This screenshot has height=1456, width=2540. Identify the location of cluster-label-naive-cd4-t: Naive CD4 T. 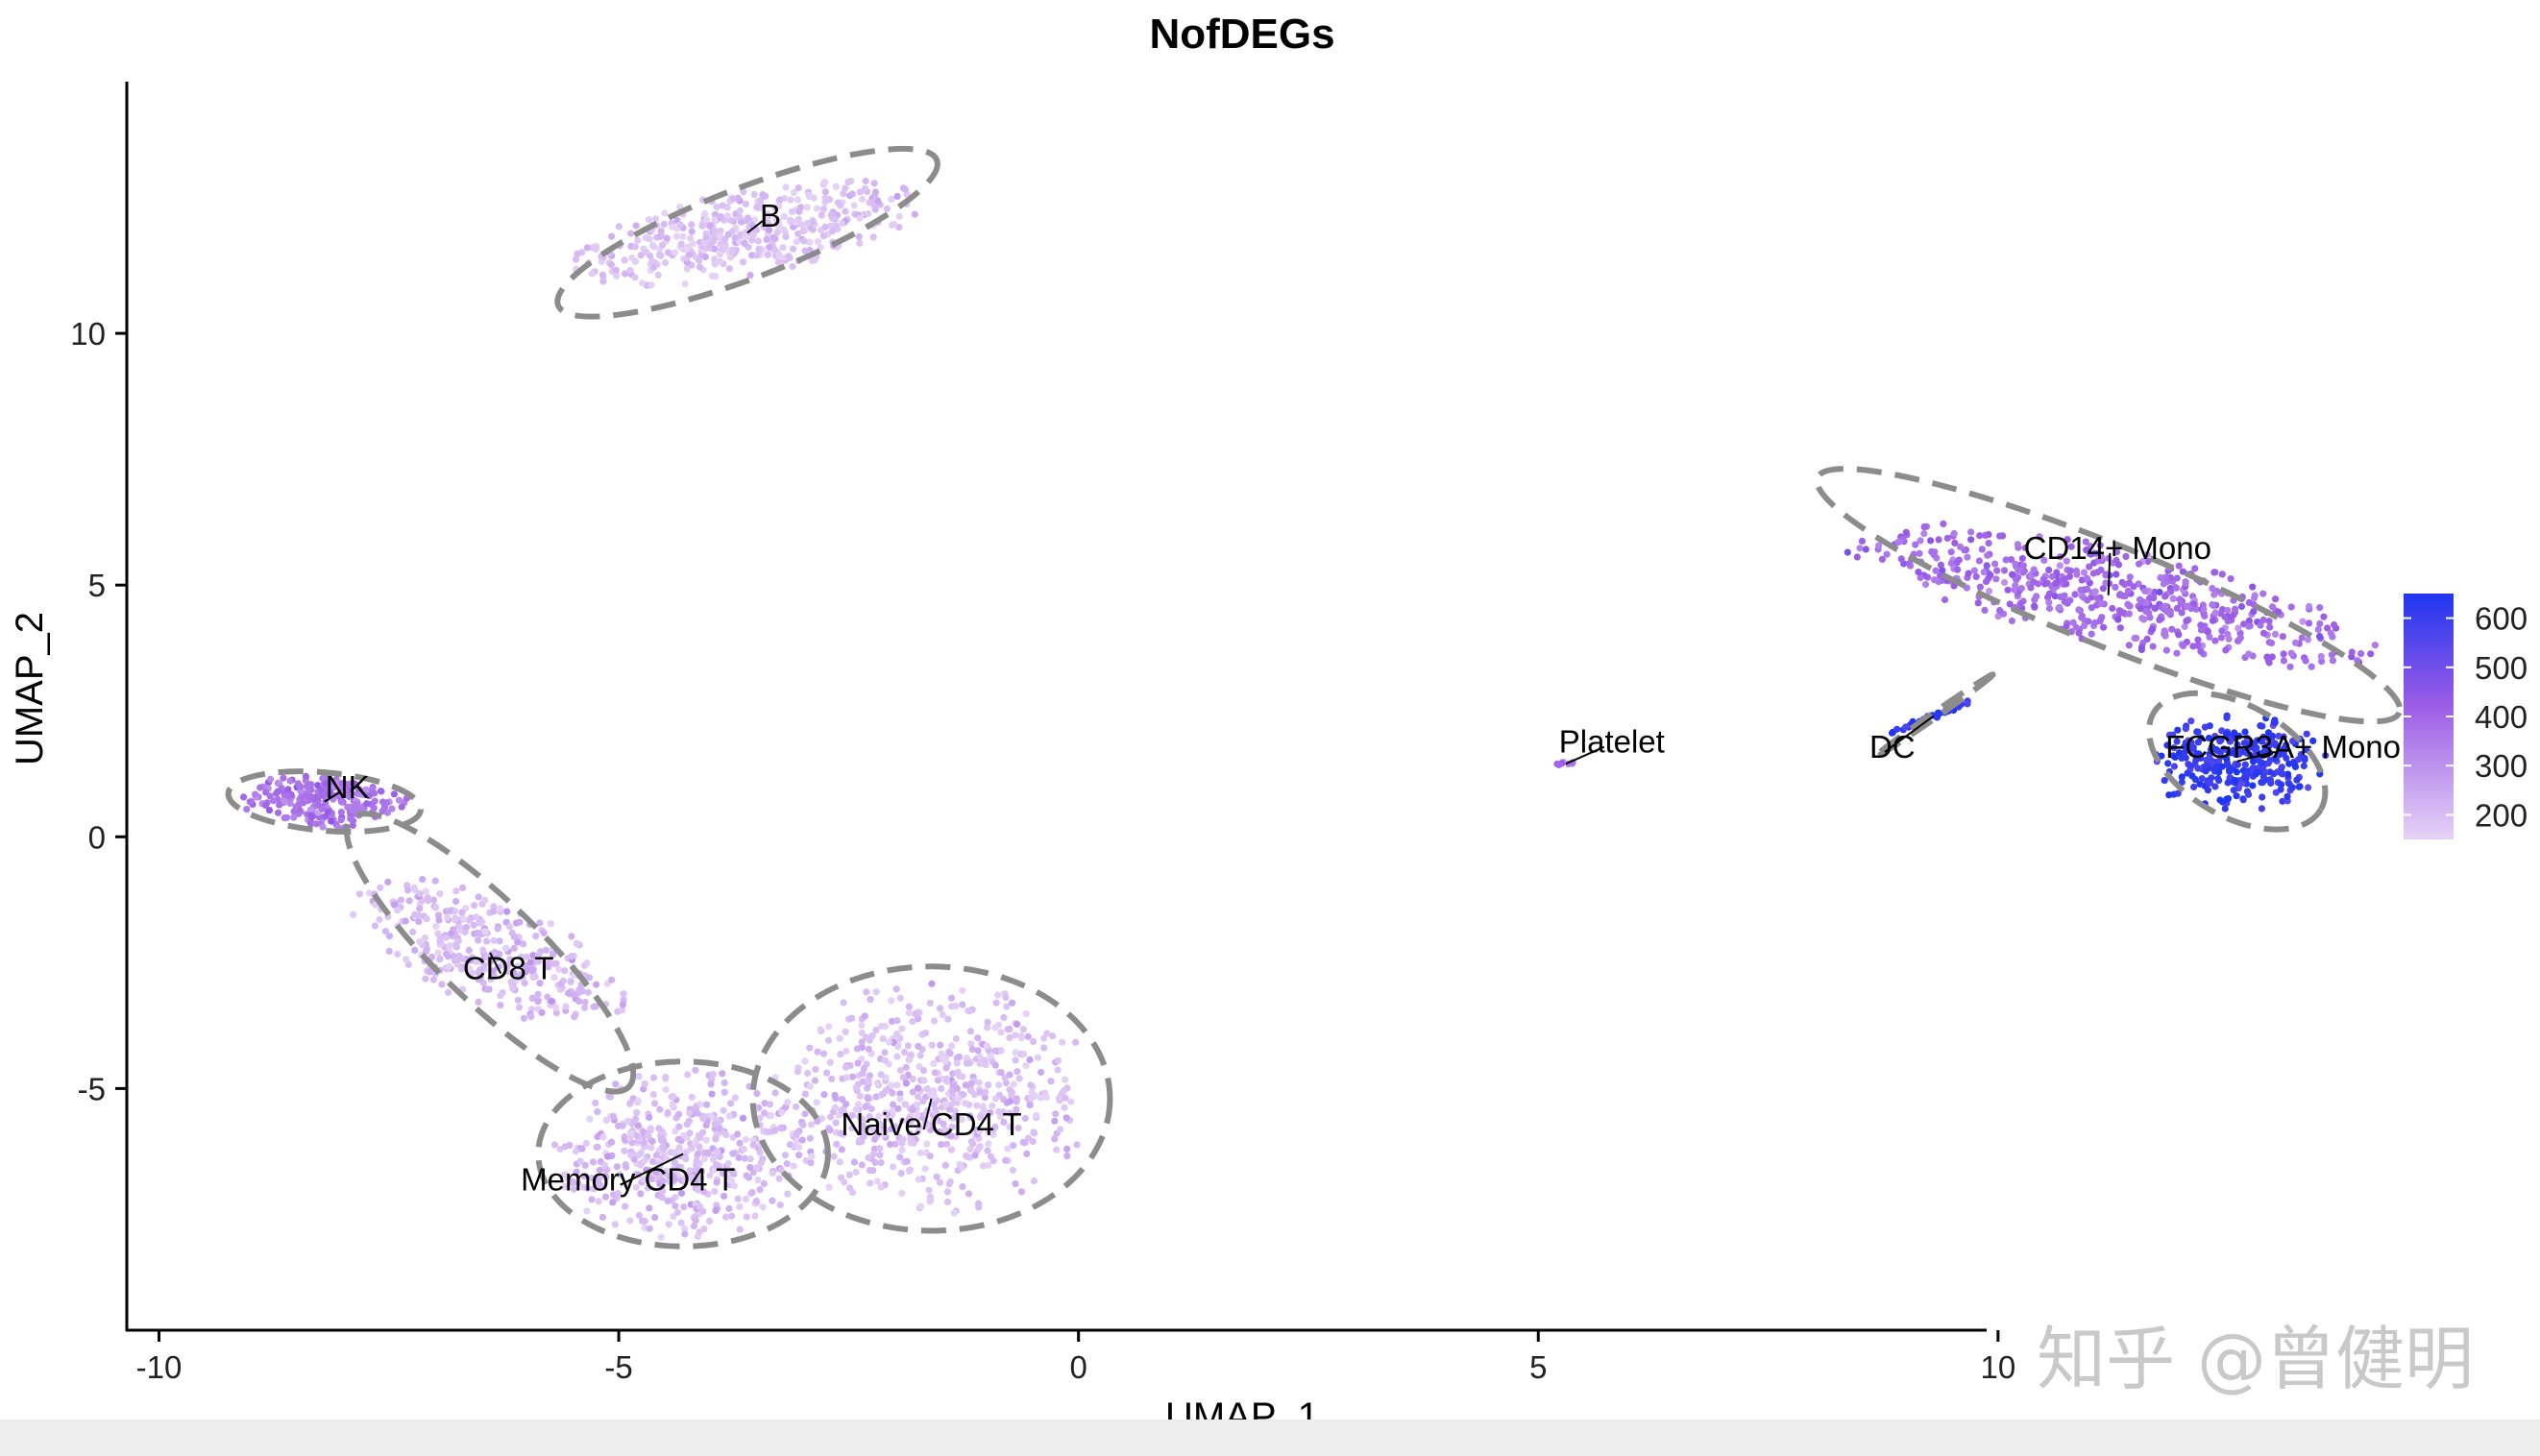
(931, 1124).